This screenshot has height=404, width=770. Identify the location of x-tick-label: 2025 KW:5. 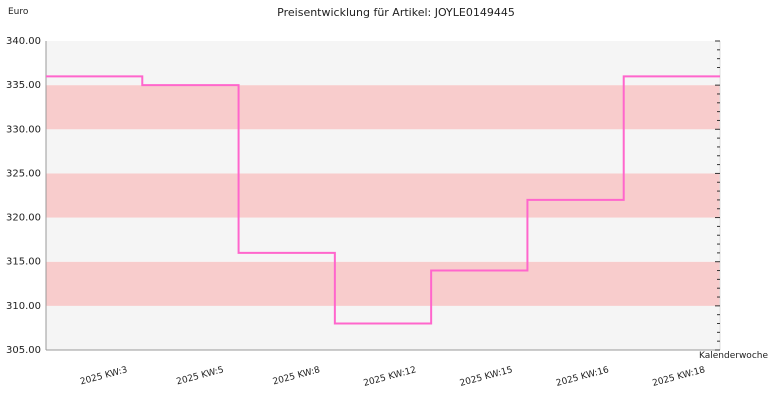
(199, 376).